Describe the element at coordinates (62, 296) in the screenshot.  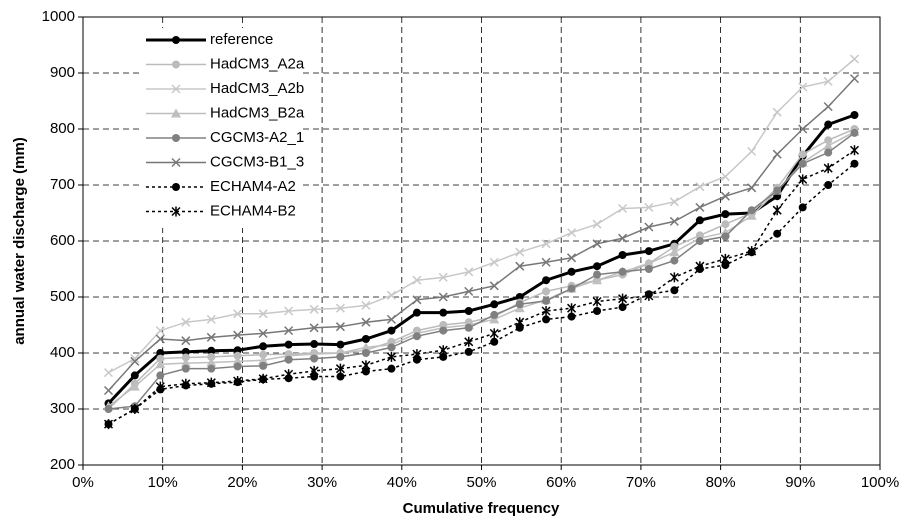
I see `y-tick-label: 500` at that location.